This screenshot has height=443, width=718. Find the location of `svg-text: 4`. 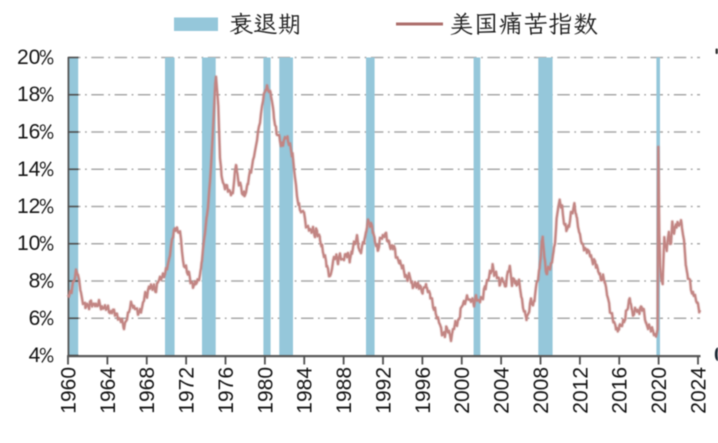

svg-text: 4 is located at coordinates (35, 355).